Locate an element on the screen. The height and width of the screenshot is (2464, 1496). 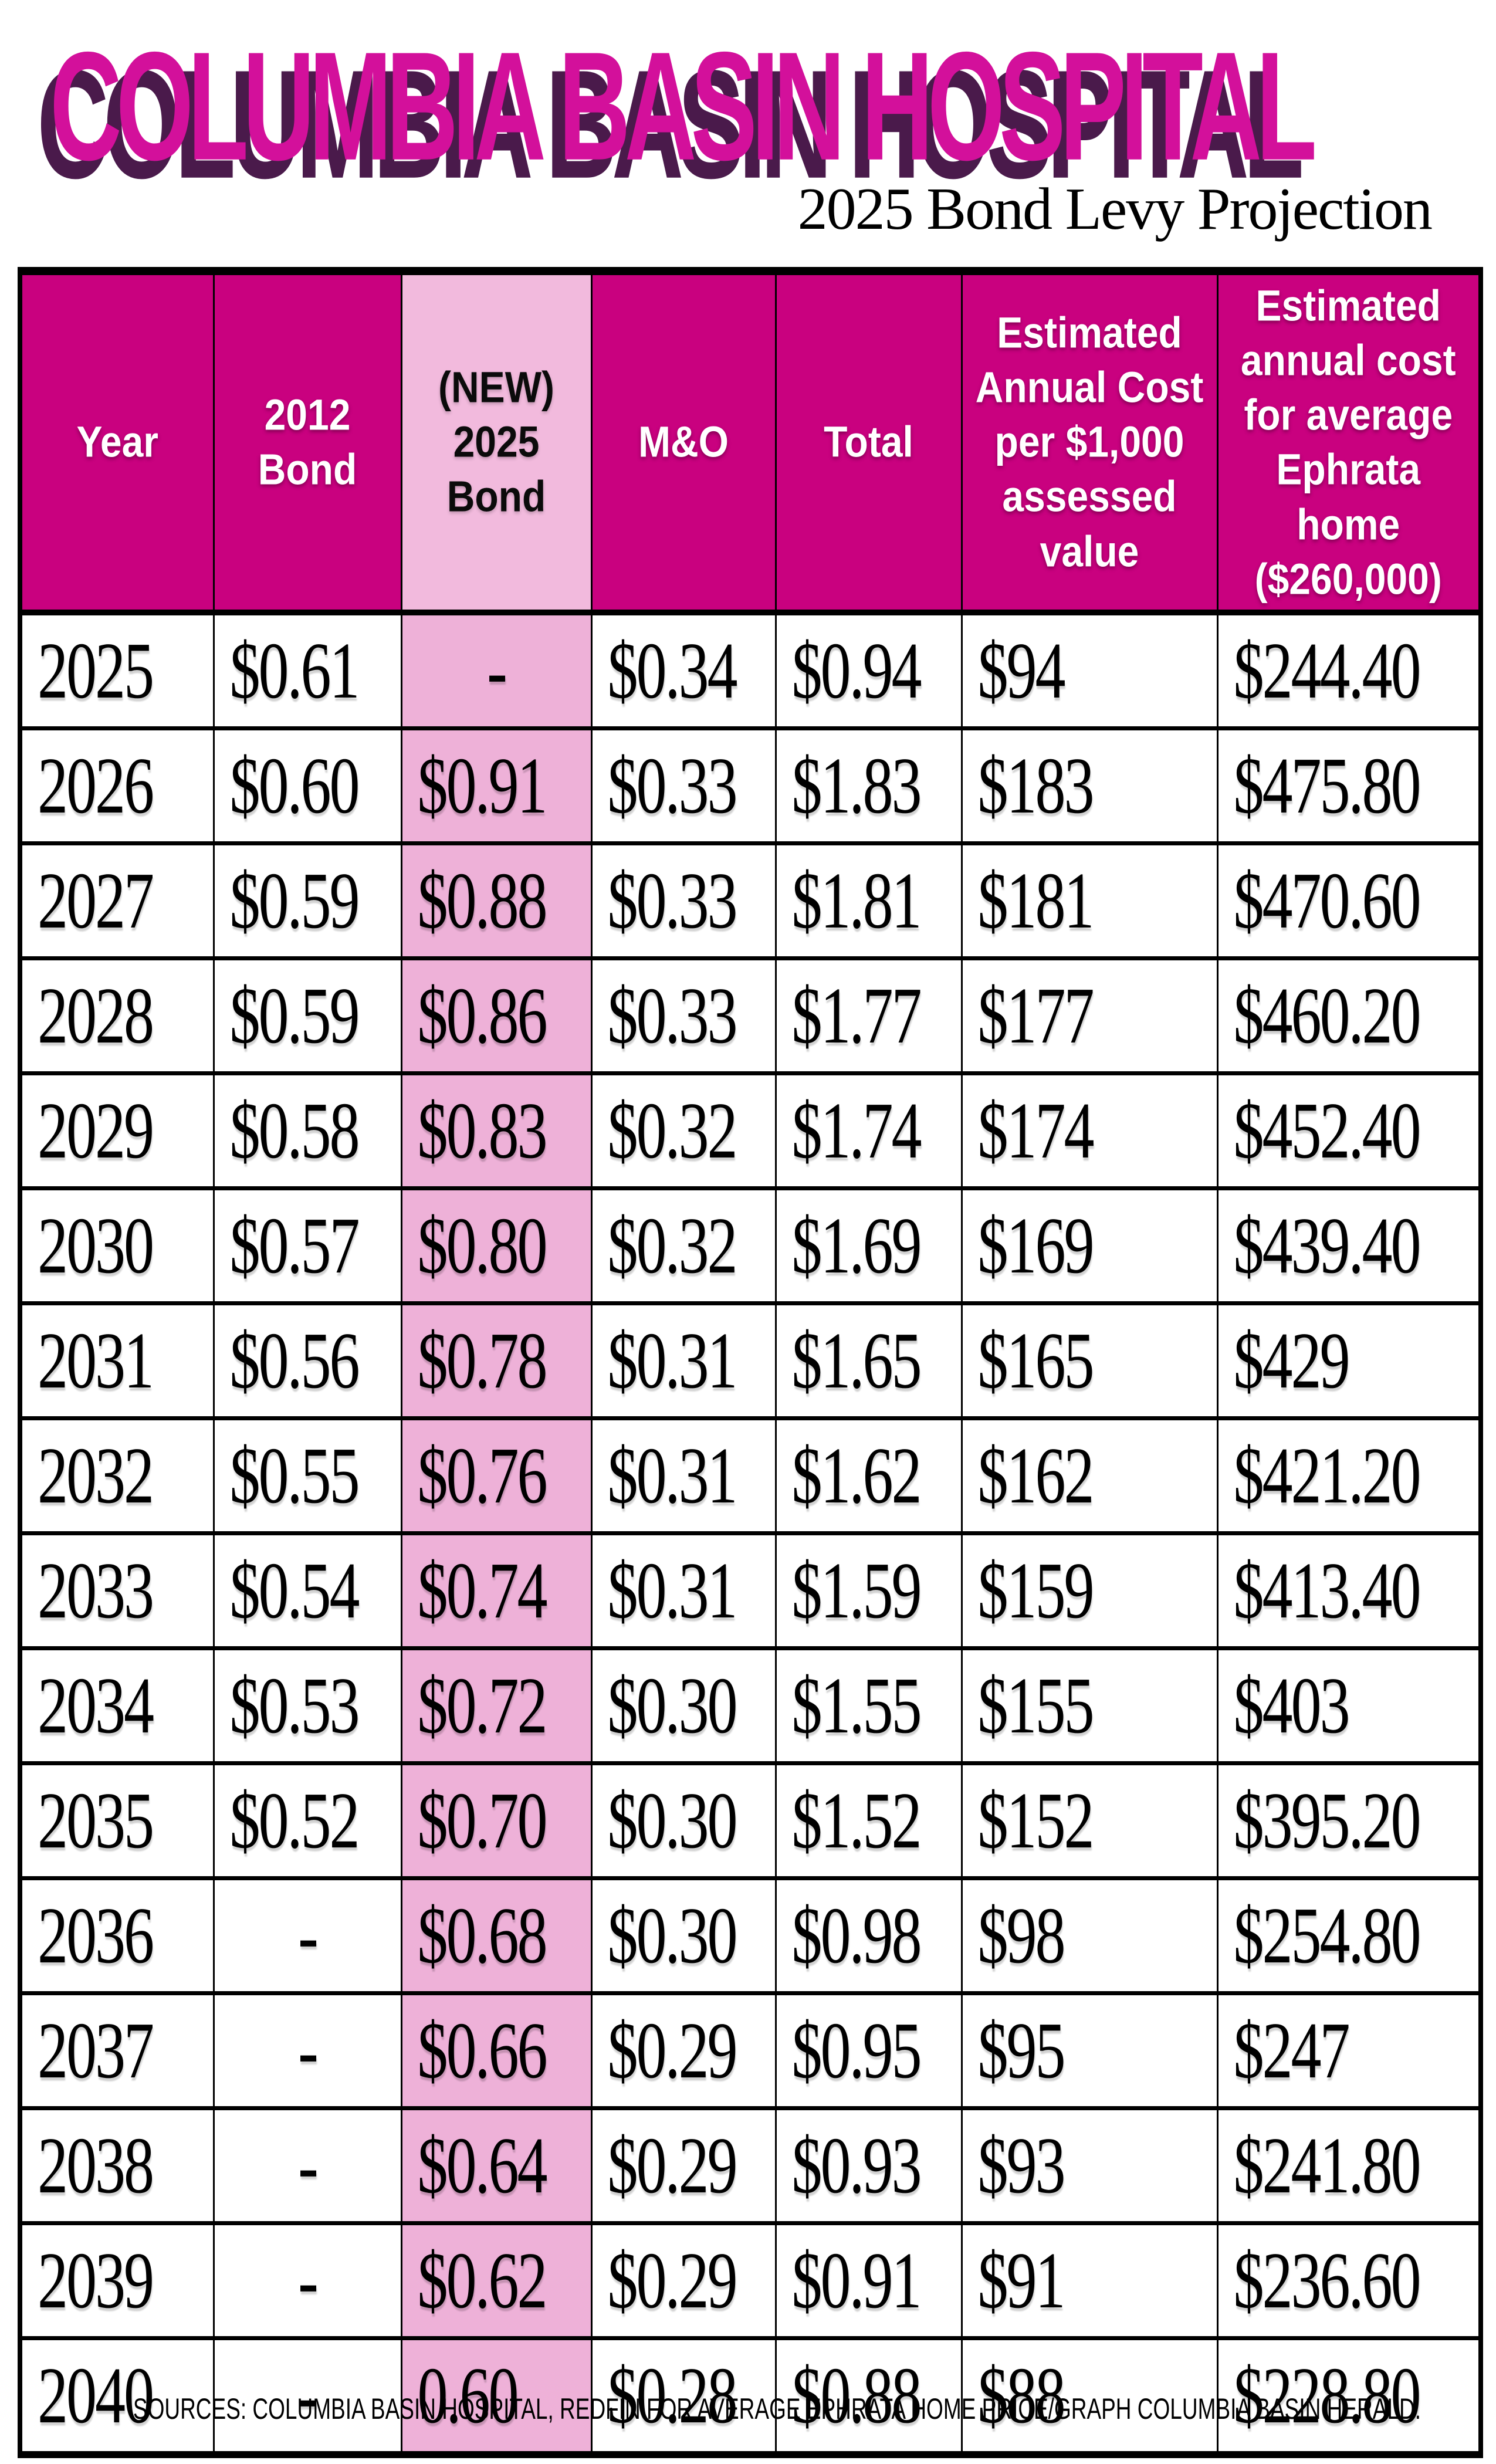
total-cell: $1.65 is located at coordinates (868, 1360).